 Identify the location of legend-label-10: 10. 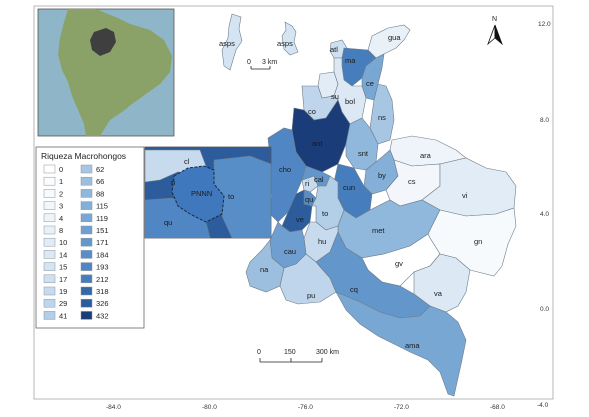
(63, 242).